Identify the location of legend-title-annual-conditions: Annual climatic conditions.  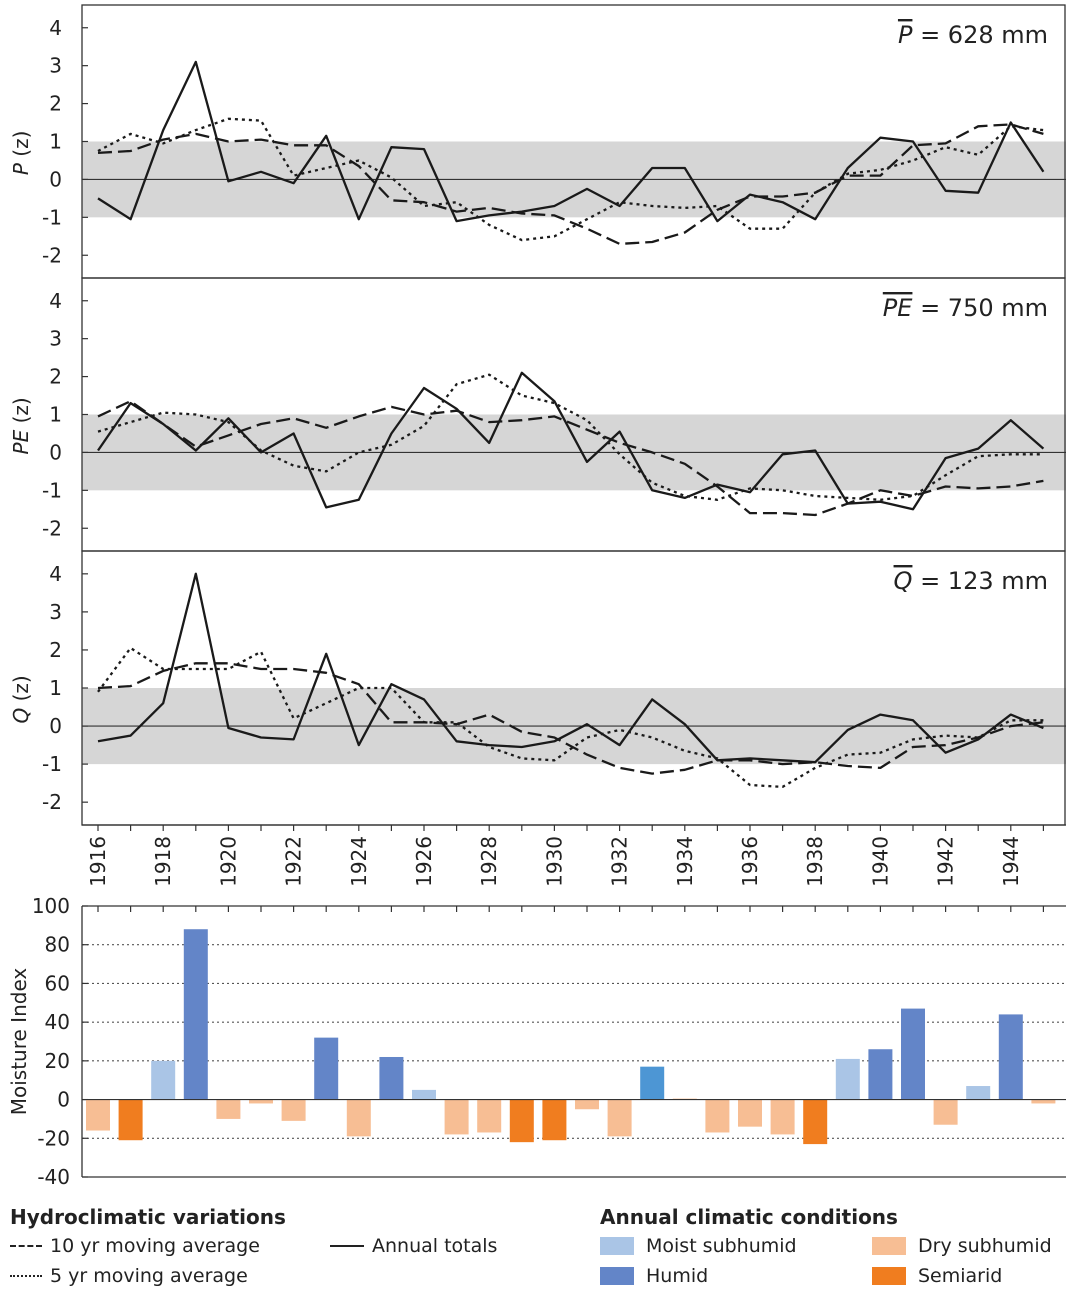
(749, 1217).